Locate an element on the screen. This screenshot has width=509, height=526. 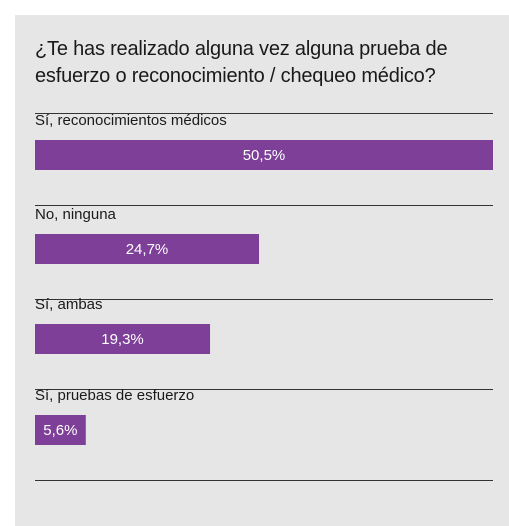
bar-label: 50,5% is located at coordinates (264, 155).